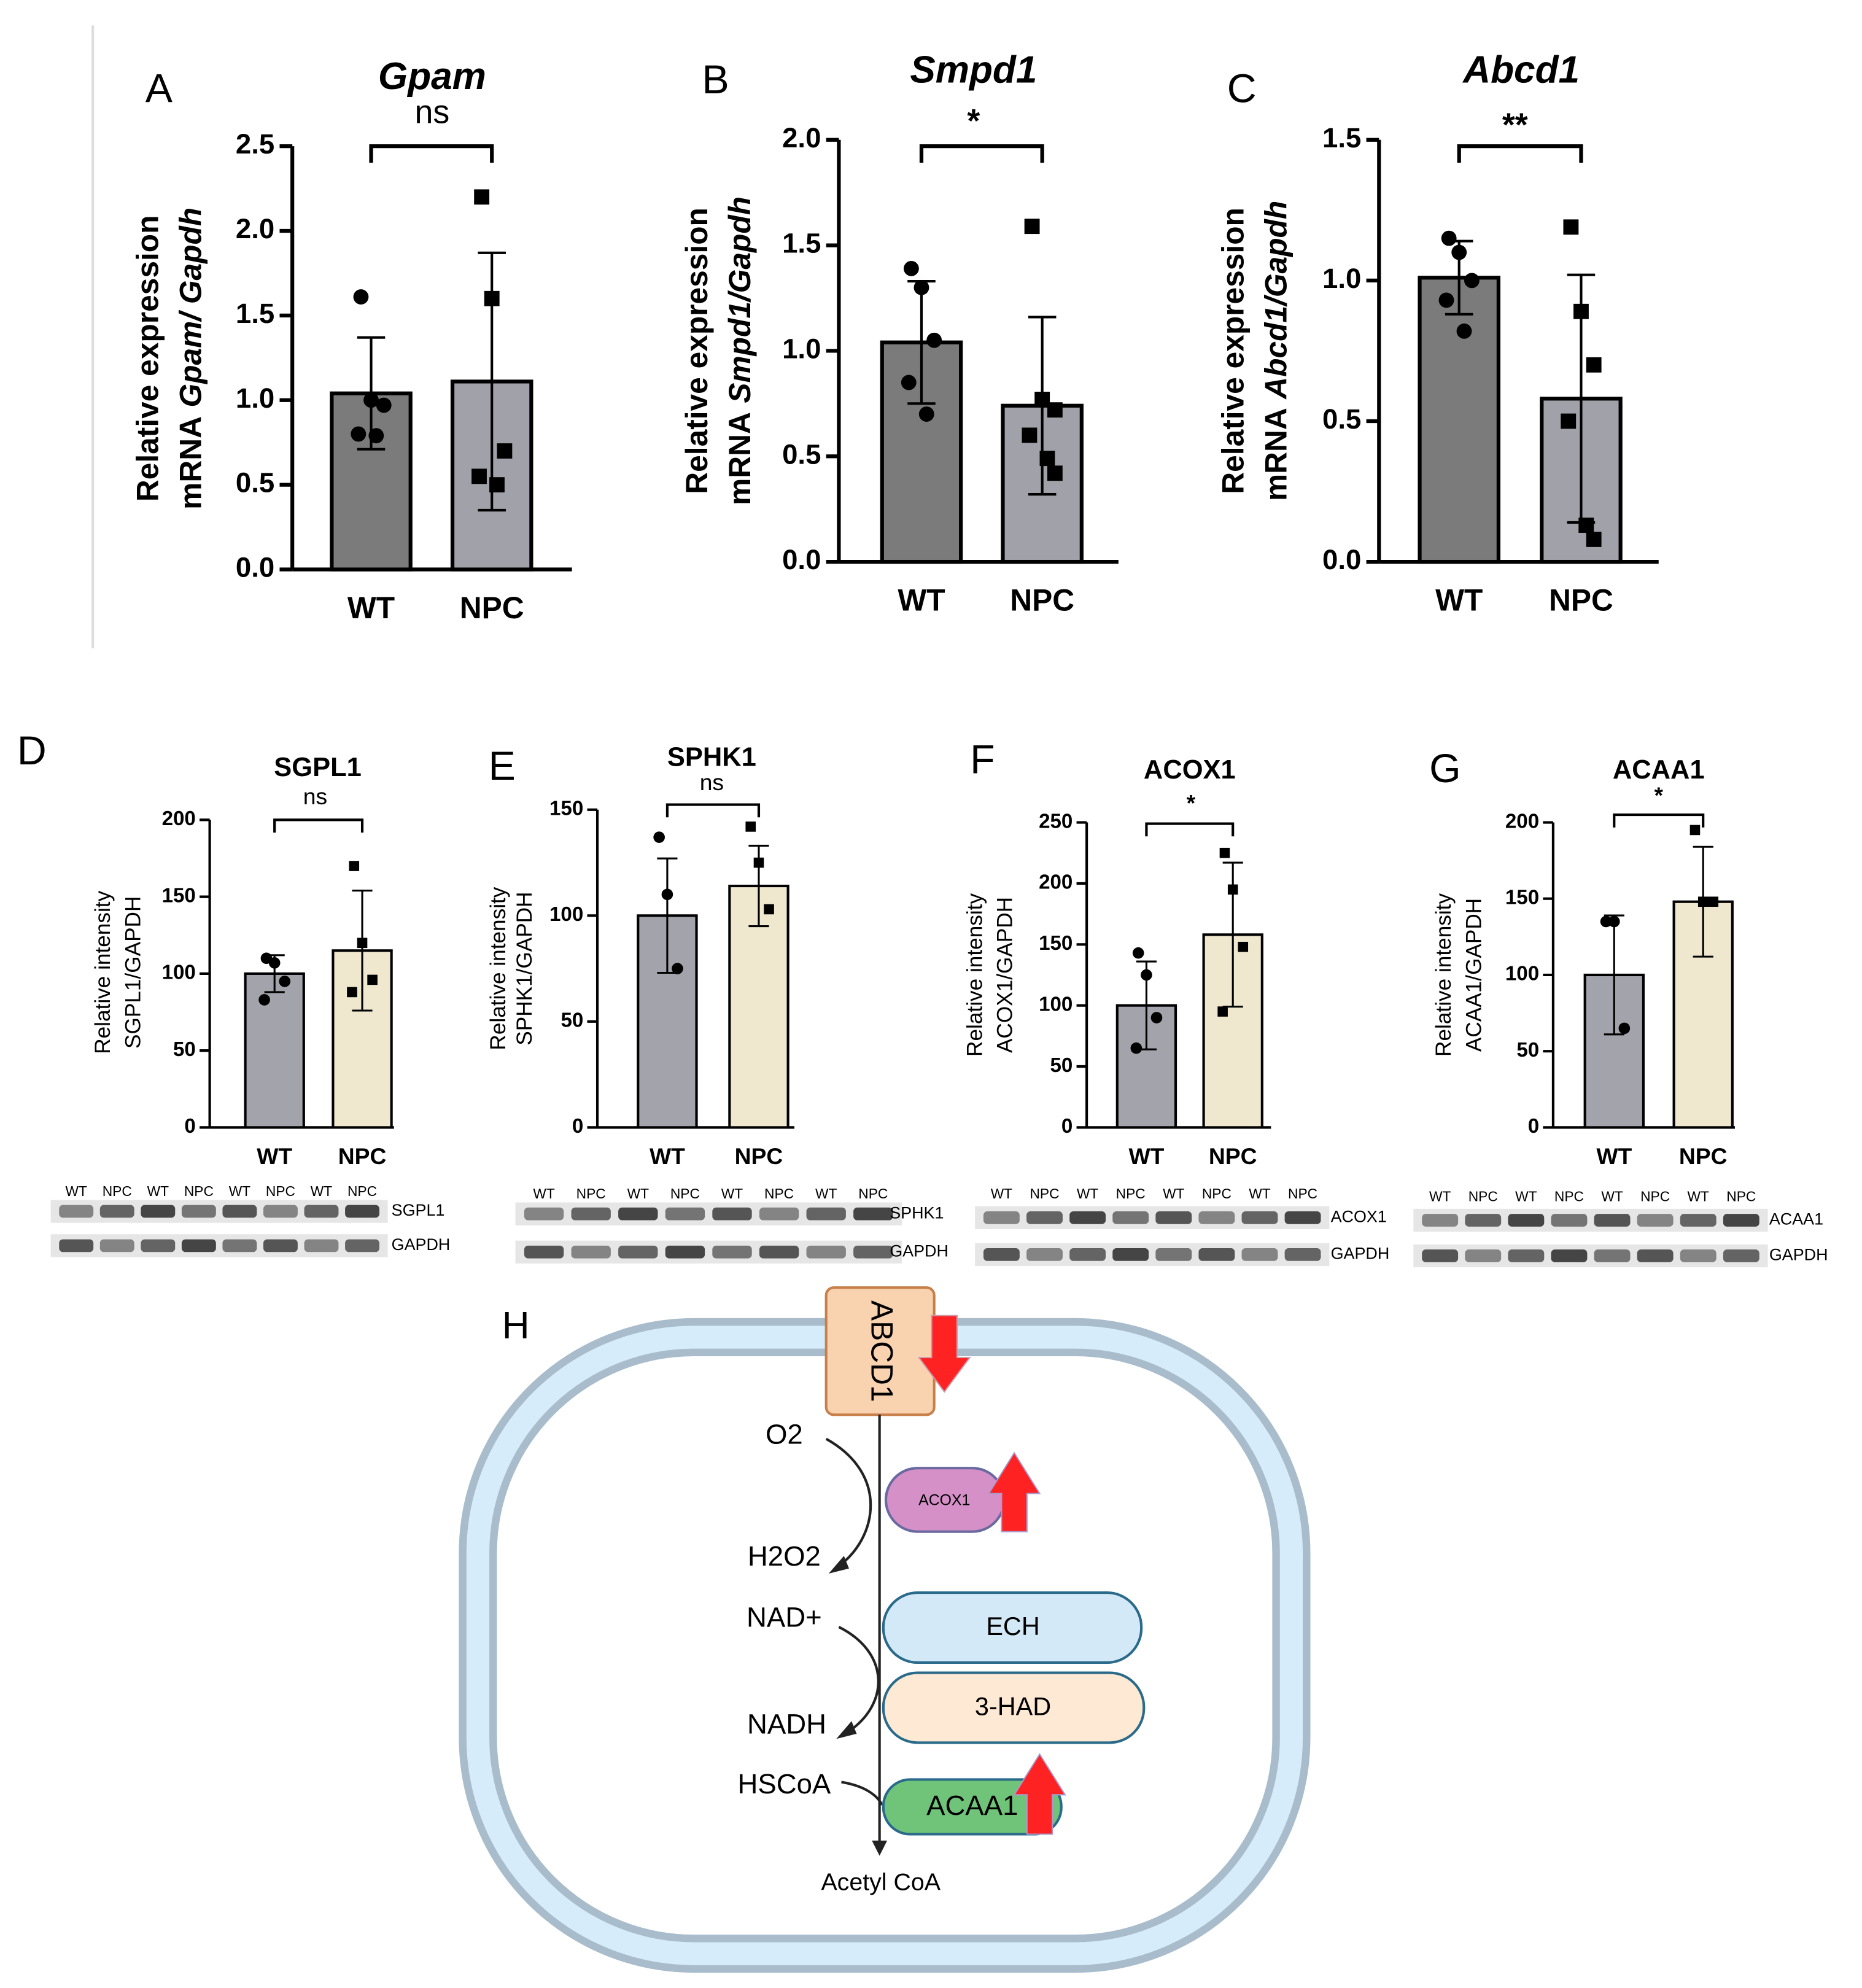  I want to click on substrate: O2, so click(784, 1434).